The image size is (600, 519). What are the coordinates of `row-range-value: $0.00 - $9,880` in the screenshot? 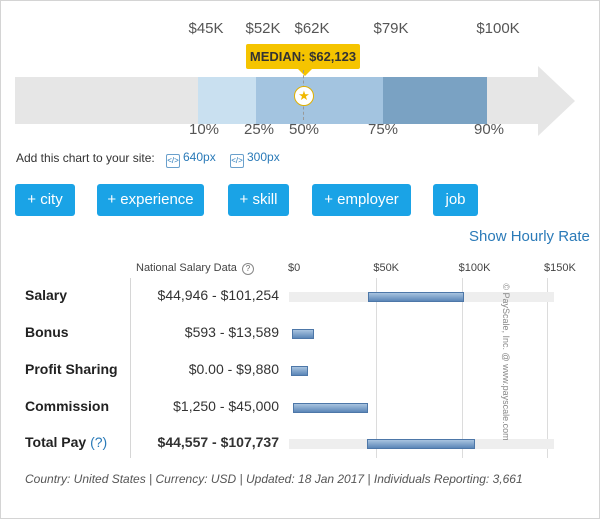 It's located at (233, 369).